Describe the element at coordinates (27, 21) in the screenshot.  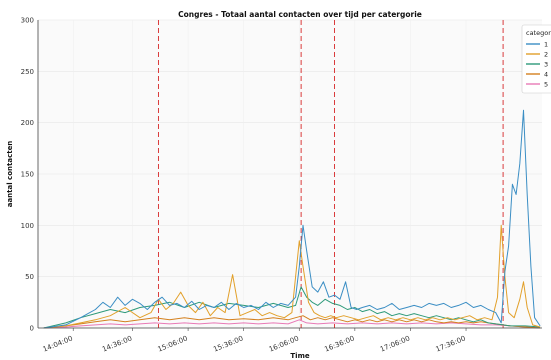
I see `y-tick-label: 300` at that location.